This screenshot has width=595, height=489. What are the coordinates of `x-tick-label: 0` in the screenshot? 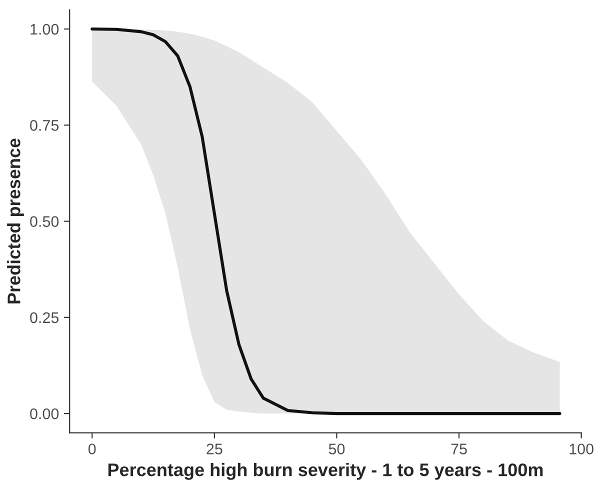 It's located at (92, 449).